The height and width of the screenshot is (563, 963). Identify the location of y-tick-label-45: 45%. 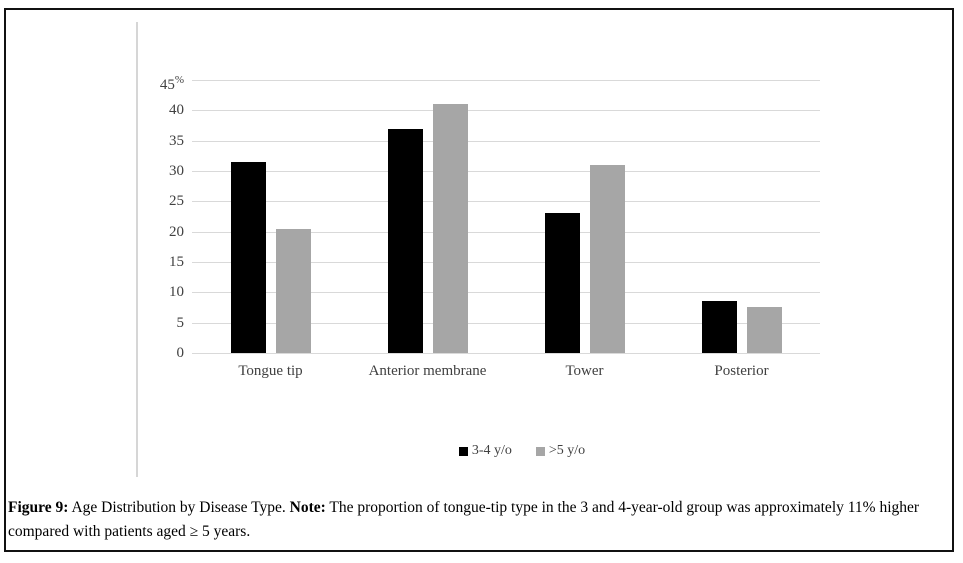
(171, 83).